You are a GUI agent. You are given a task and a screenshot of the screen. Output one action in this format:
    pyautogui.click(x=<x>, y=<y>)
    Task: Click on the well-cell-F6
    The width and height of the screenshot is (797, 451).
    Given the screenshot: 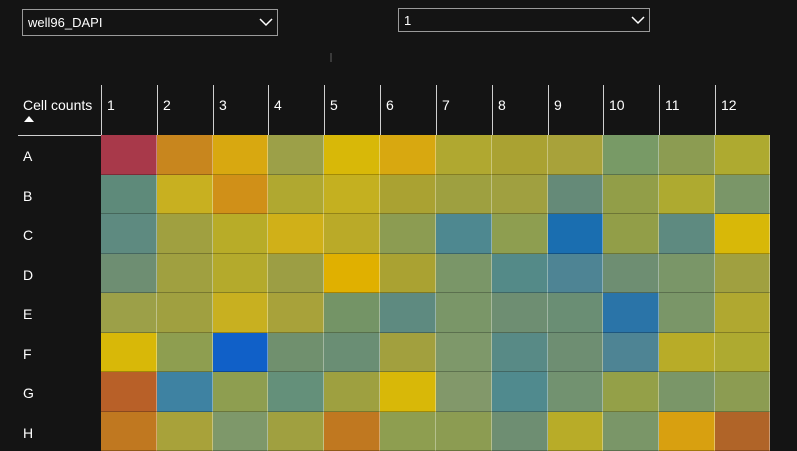 What is the action you would take?
    pyautogui.click(x=408, y=353)
    